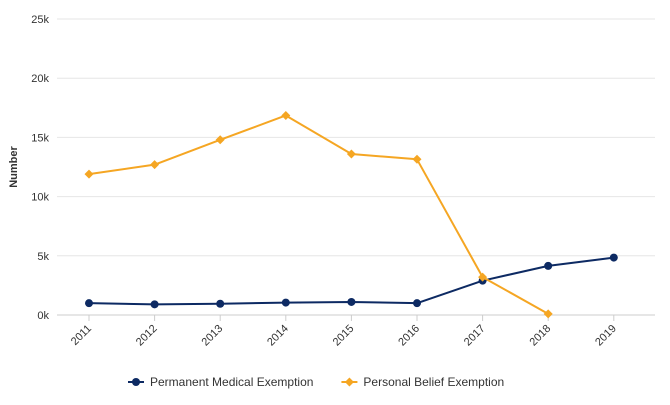 The width and height of the screenshot is (670, 405). What do you see at coordinates (475, 336) in the screenshot?
I see `x-tick-label: 2017` at bounding box center [475, 336].